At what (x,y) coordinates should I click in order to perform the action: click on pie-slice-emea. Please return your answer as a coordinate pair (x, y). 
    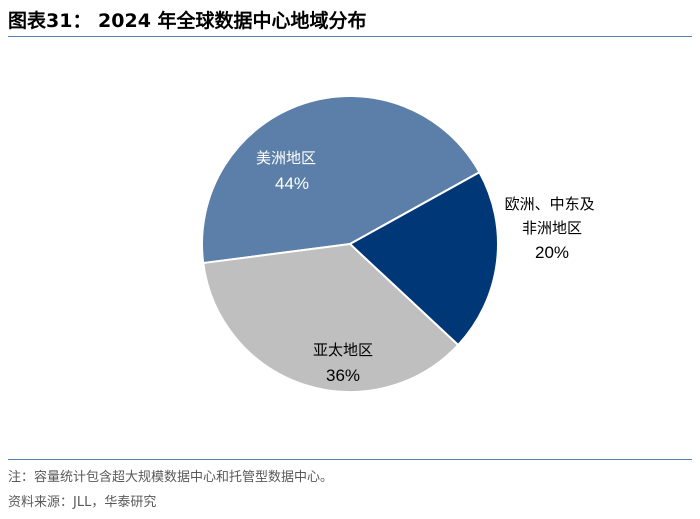
    Looking at the image, I should click on (423, 258).